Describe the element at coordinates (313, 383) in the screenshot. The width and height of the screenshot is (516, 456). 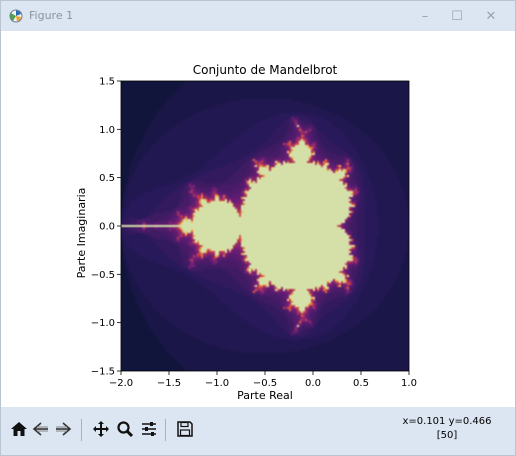
I see `x-tick-label: 0.0` at that location.